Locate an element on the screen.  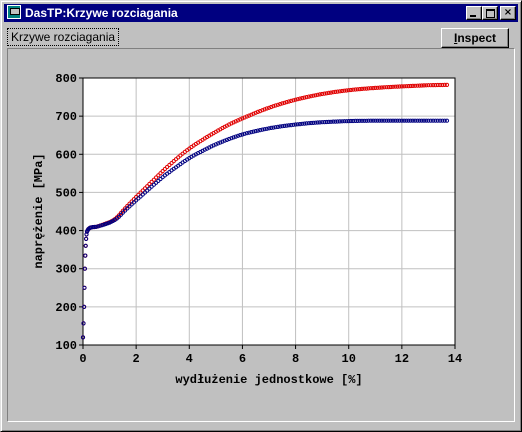
inspect-button: Inspect is located at coordinates (475, 38).